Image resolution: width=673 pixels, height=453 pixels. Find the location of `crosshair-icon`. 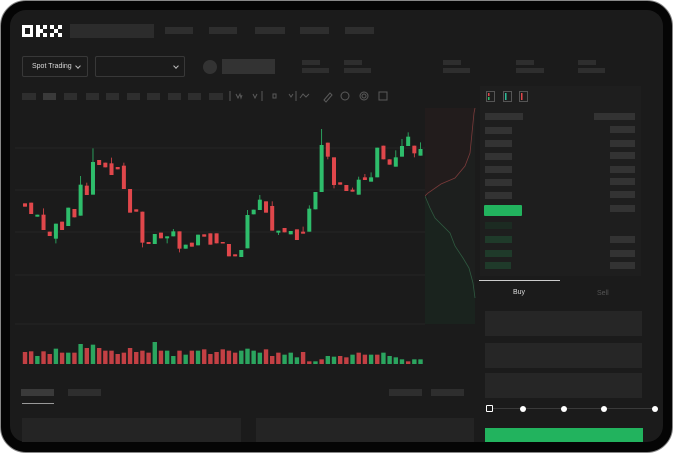

crosshair-icon is located at coordinates (274, 96).